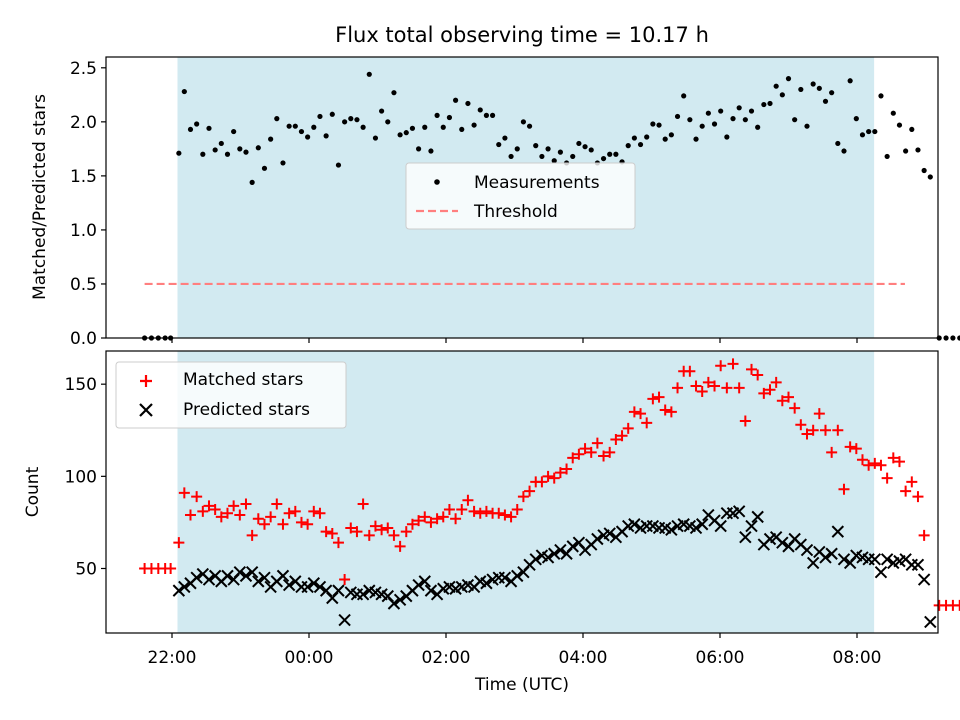 The image size is (960, 720). I want to click on legend-matched-label: Matched stars, so click(243, 380).